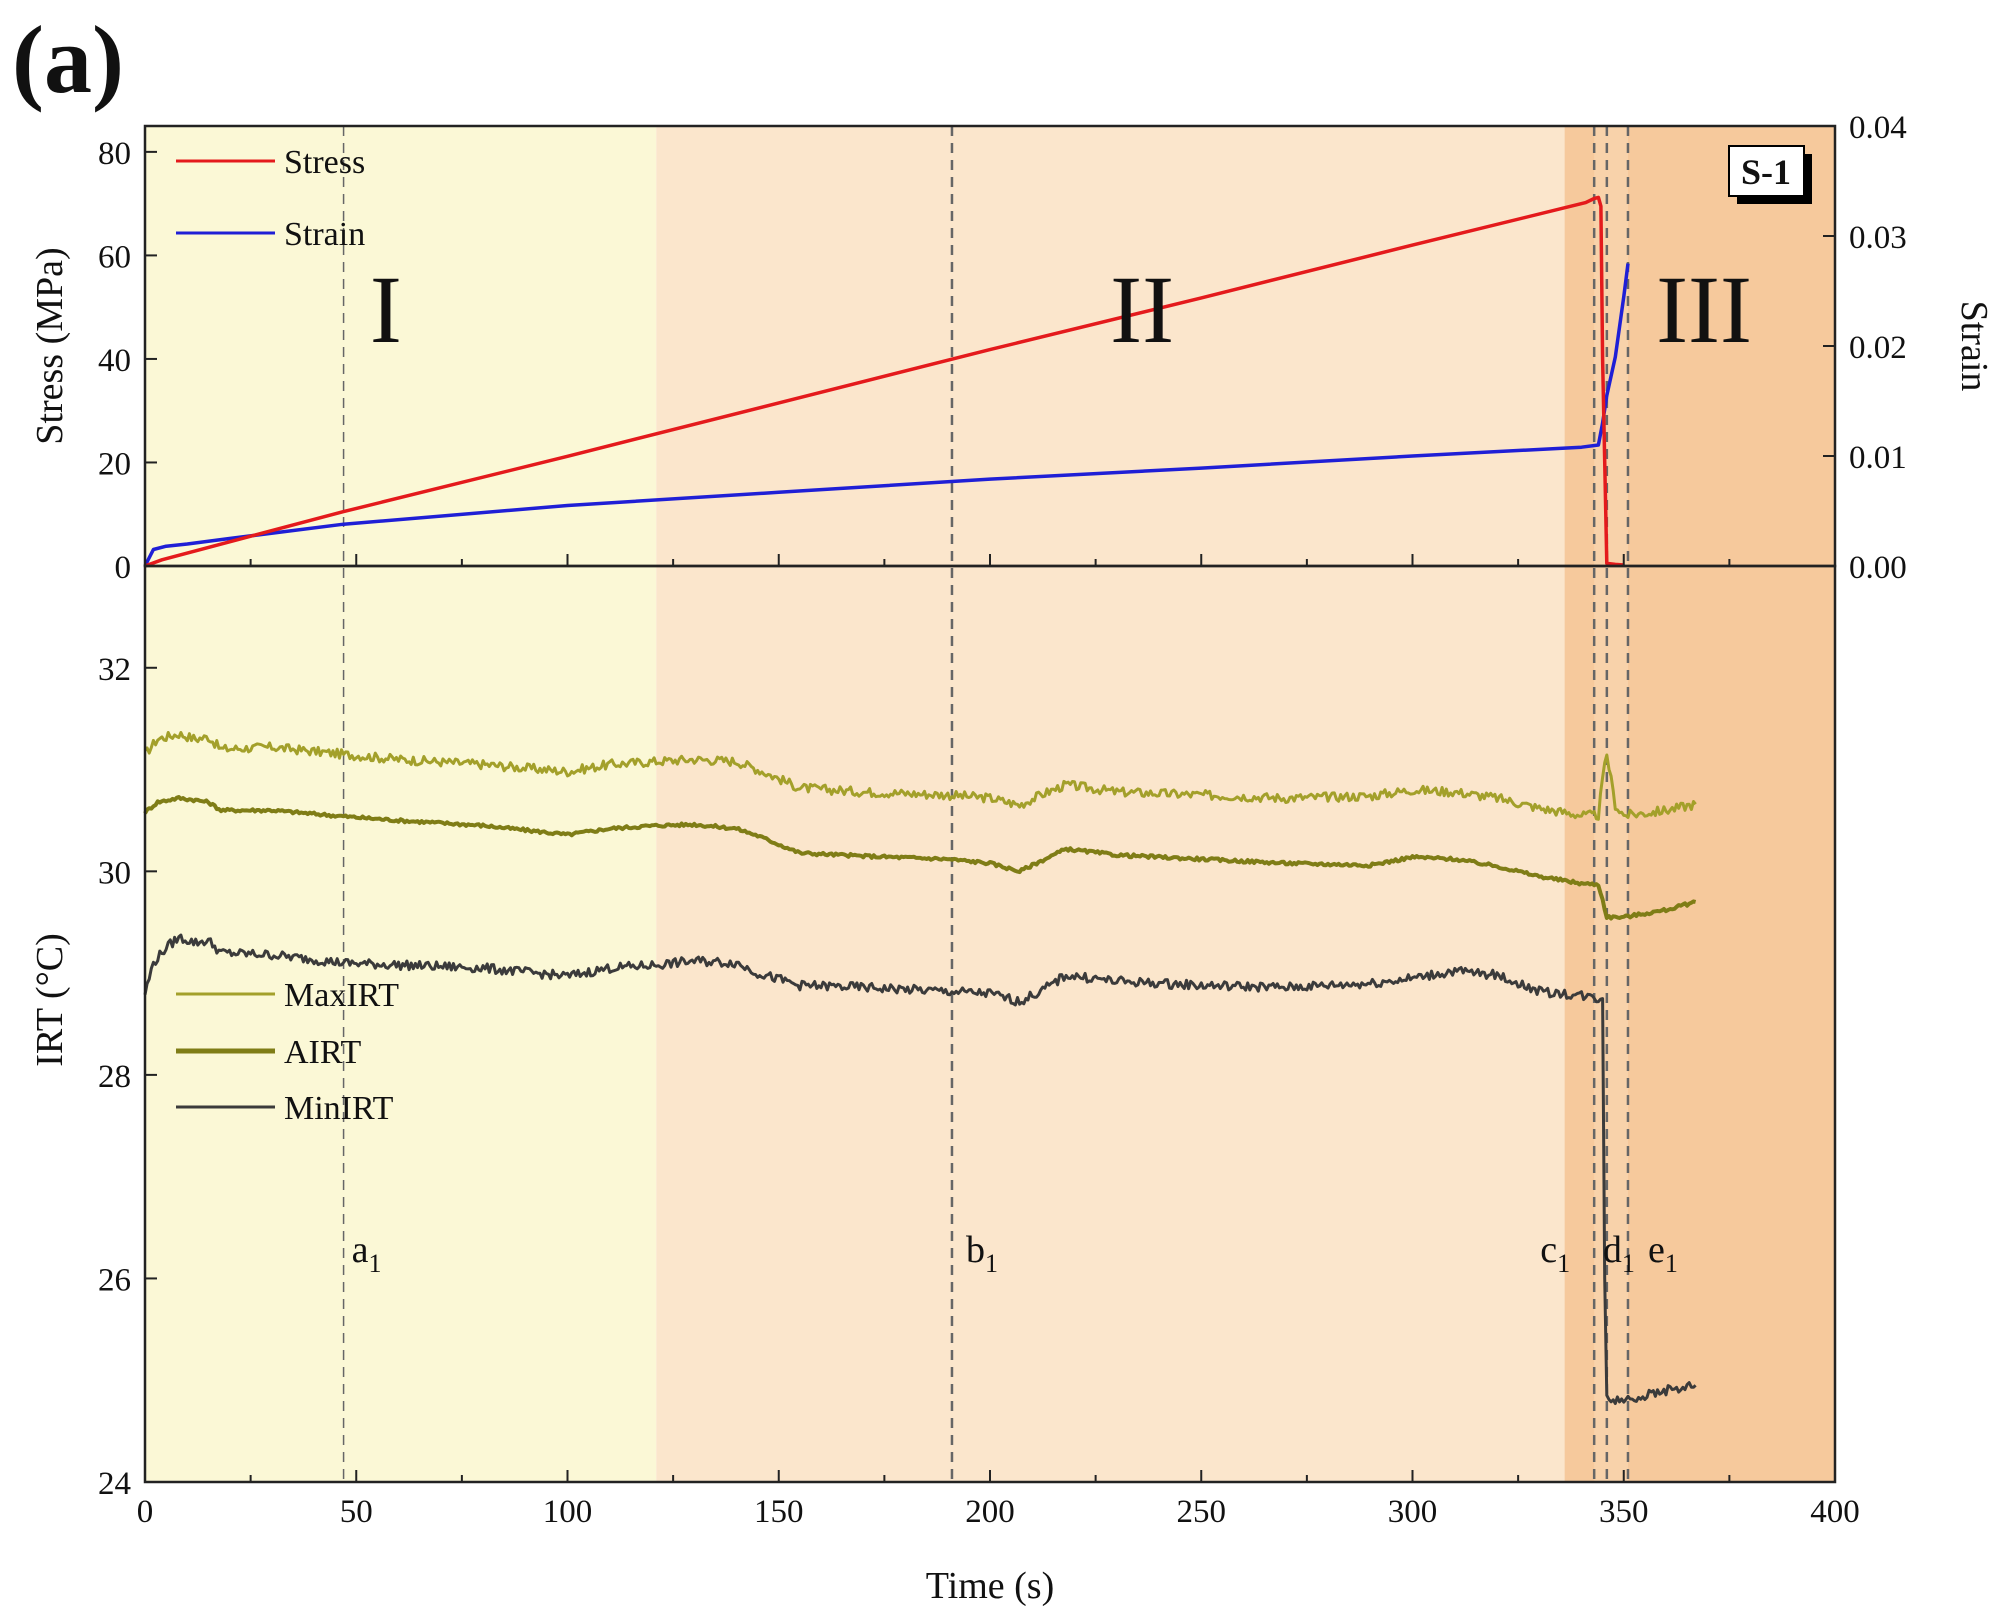  What do you see at coordinates (779, 1512) in the screenshot?
I see `x-tick-label: 150` at bounding box center [779, 1512].